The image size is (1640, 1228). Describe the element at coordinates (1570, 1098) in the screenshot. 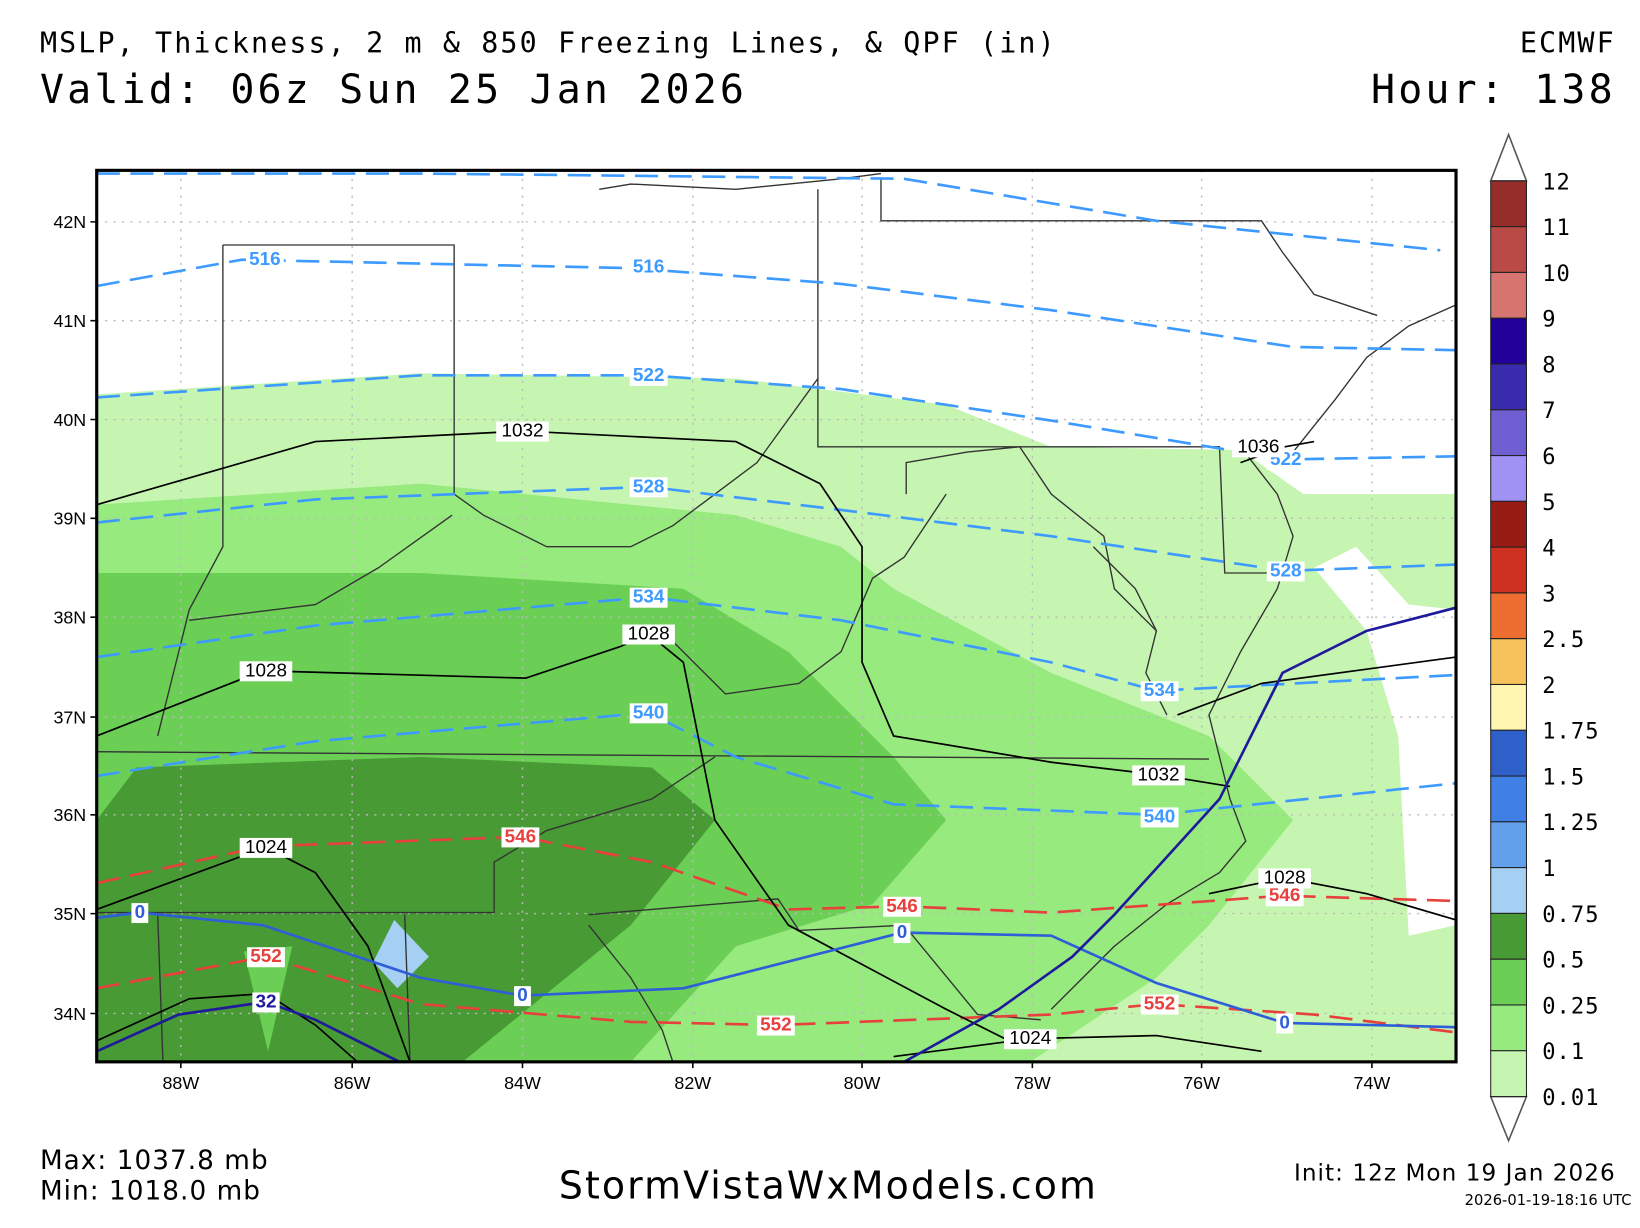

I see `colorbar-label: 0.01` at that location.